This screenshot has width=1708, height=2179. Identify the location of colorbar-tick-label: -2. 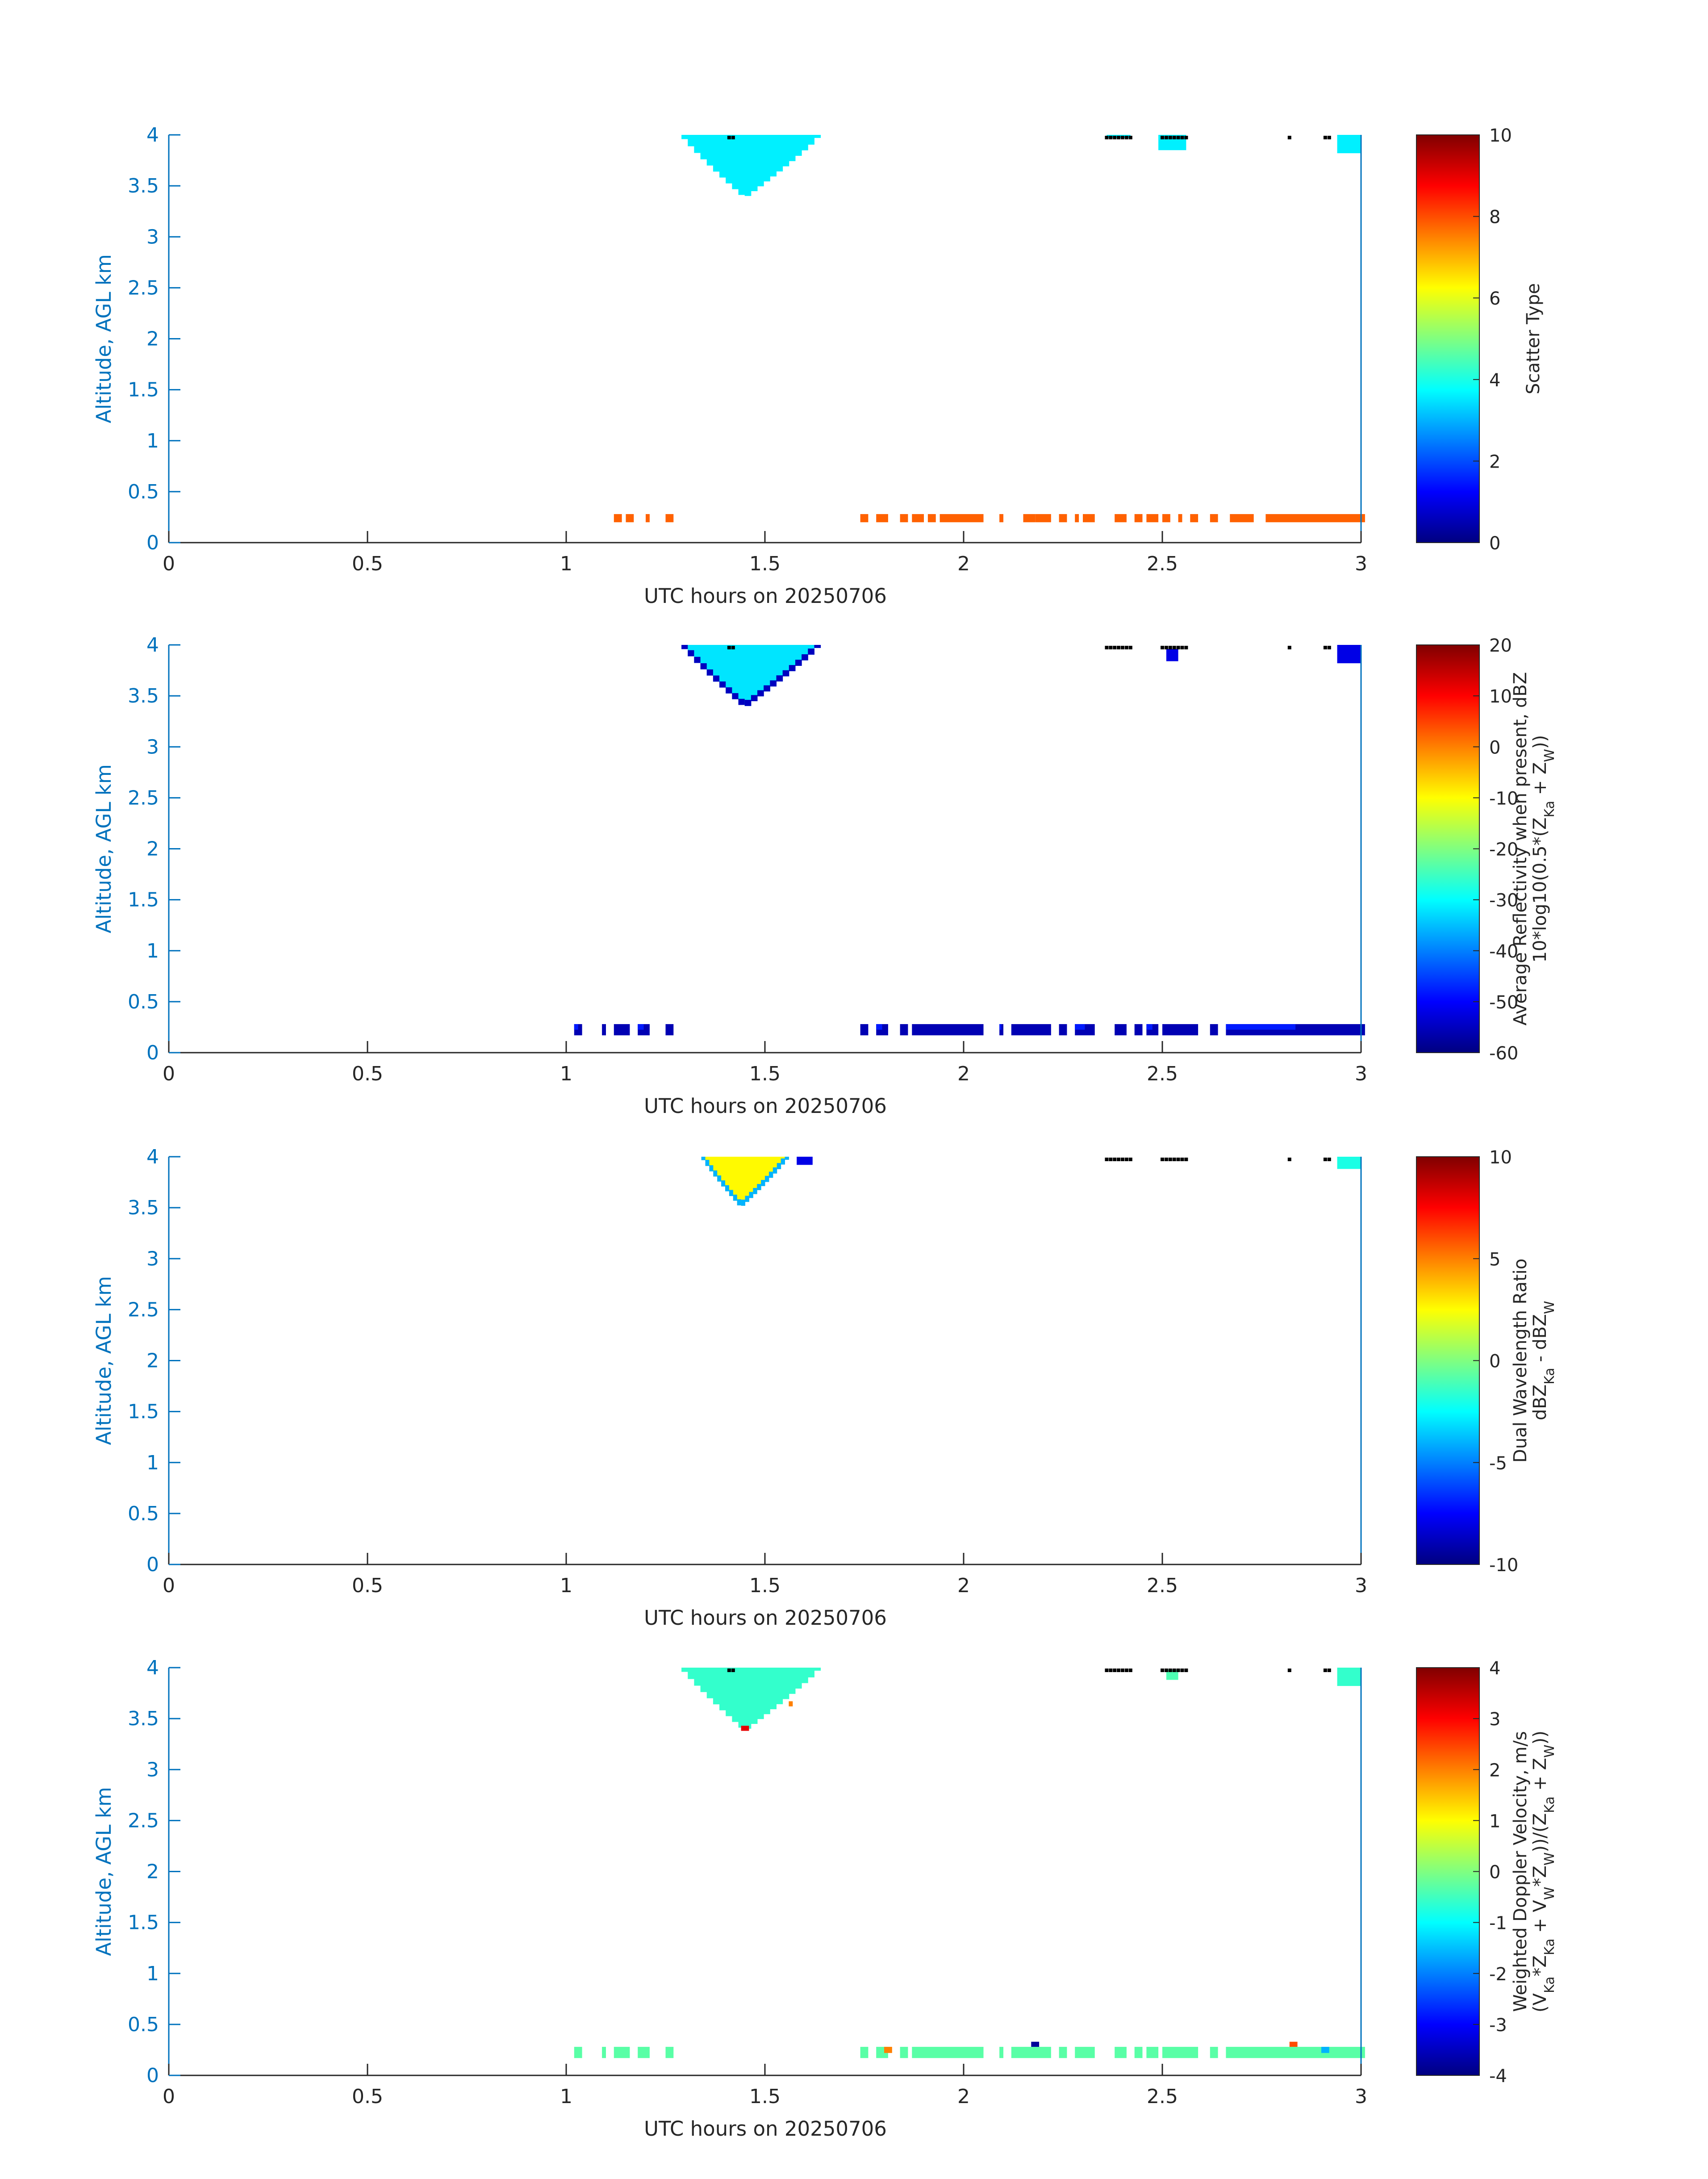
(1498, 1975).